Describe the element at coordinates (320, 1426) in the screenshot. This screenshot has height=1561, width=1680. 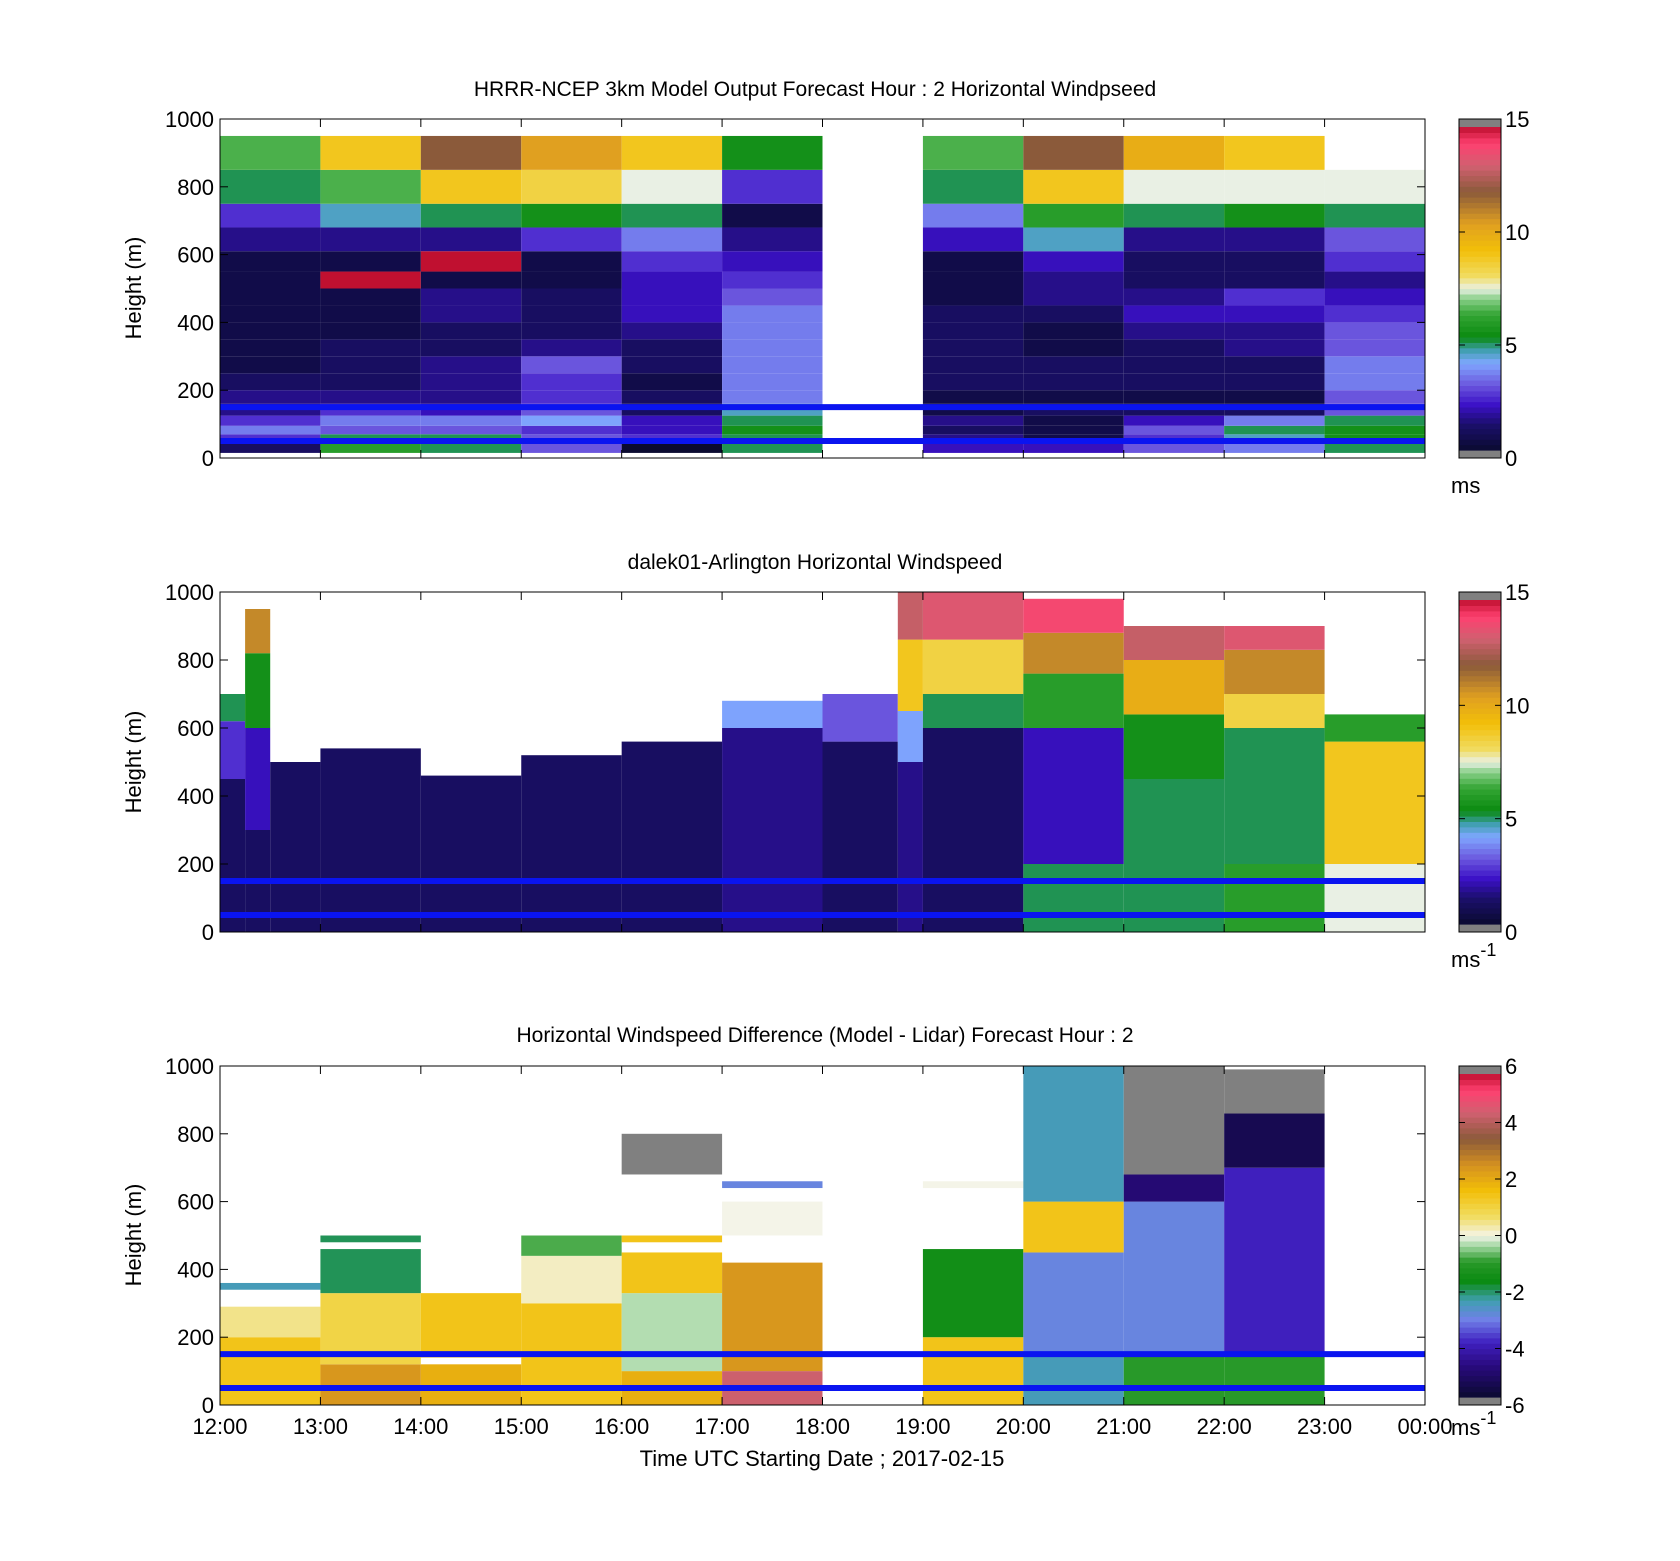
I see `x-tick-label: 13:00` at that location.